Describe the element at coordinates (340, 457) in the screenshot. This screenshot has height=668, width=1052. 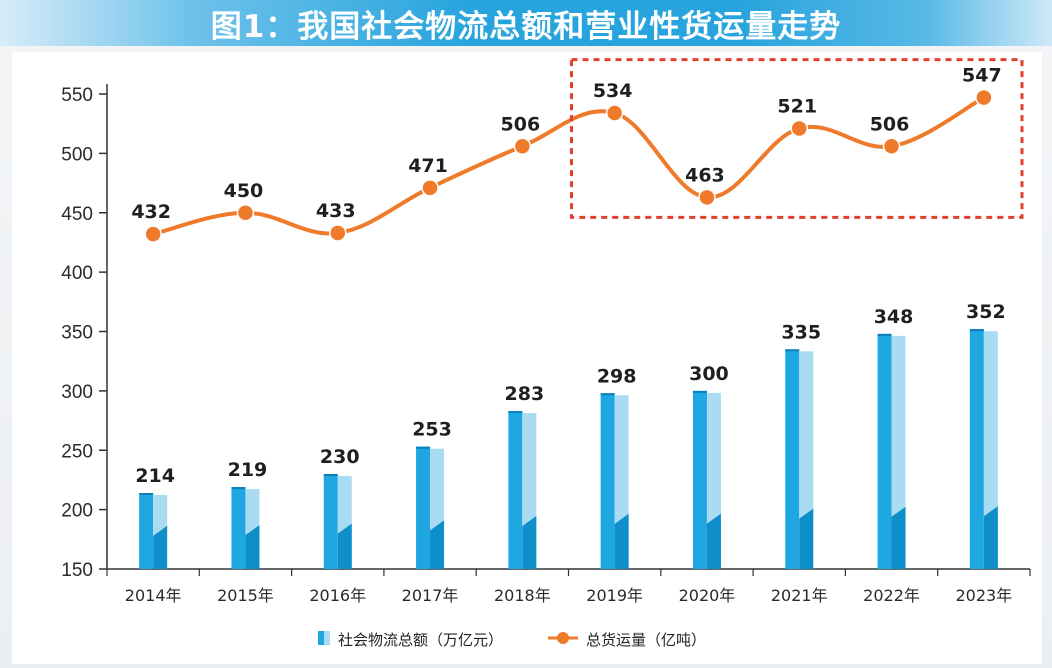
I see `bar-value-label: 230` at that location.